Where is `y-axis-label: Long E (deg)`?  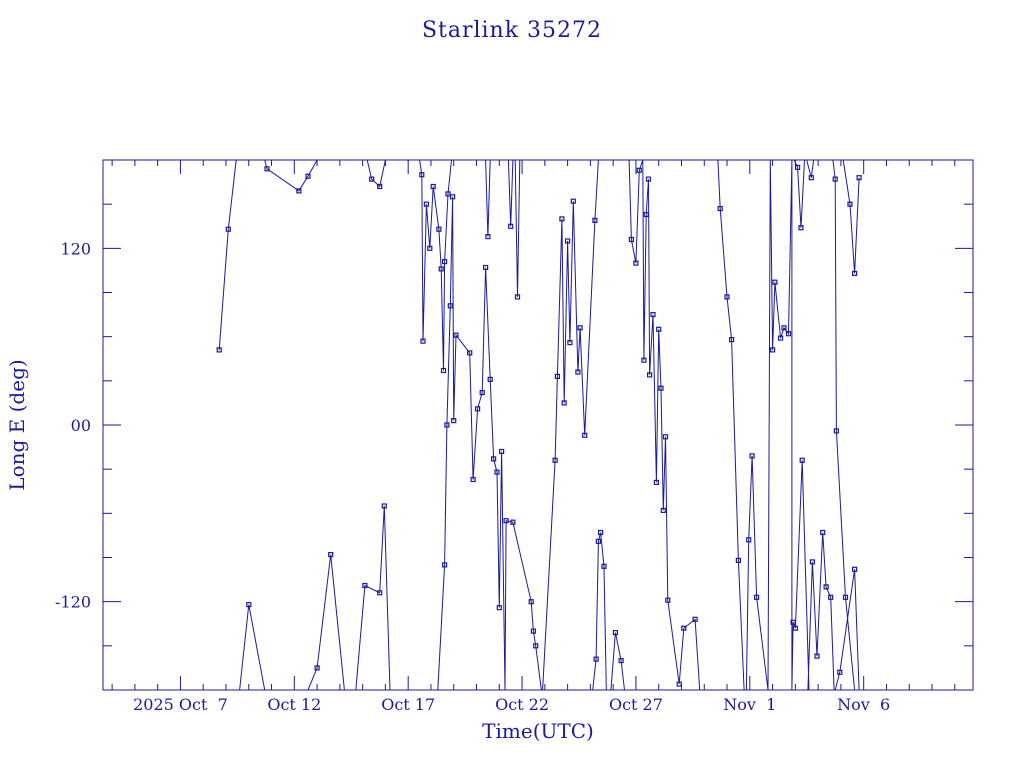 y-axis-label: Long E (deg) is located at coordinates (17, 424).